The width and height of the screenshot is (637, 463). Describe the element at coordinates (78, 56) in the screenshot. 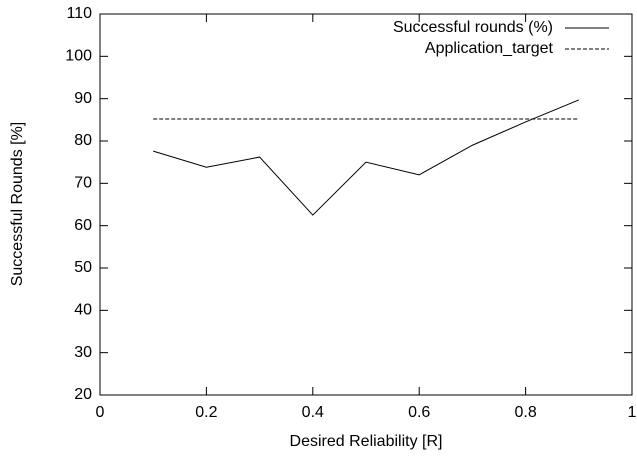

I see `y-tick-label: 100` at that location.